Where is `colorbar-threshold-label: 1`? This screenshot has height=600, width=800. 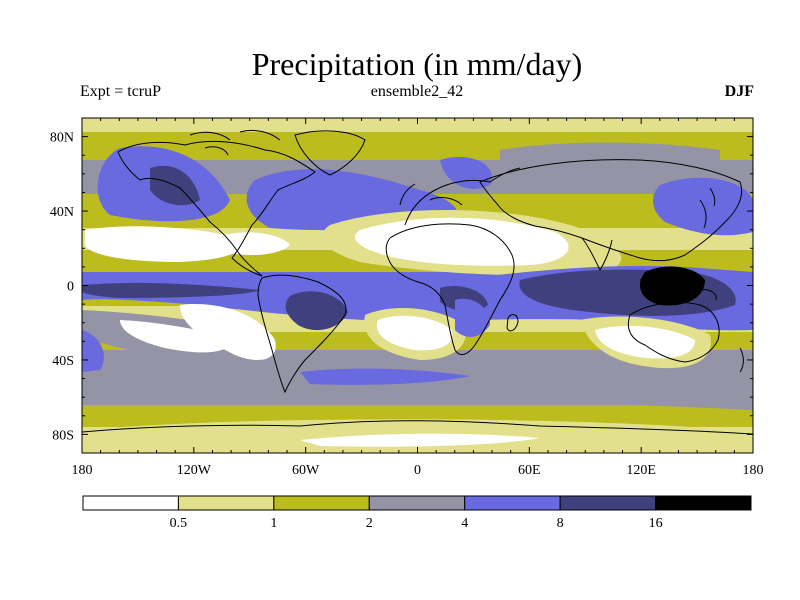 colorbar-threshold-label: 1 is located at coordinates (273, 523).